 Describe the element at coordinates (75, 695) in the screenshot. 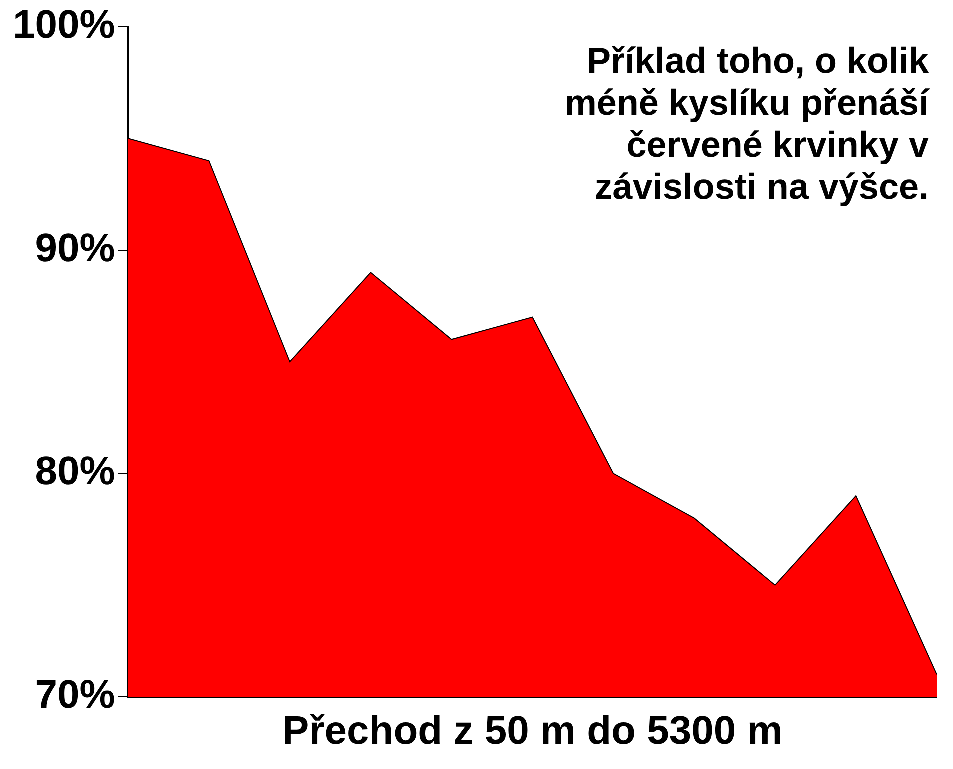

I see `y-tick-label: 70%` at that location.